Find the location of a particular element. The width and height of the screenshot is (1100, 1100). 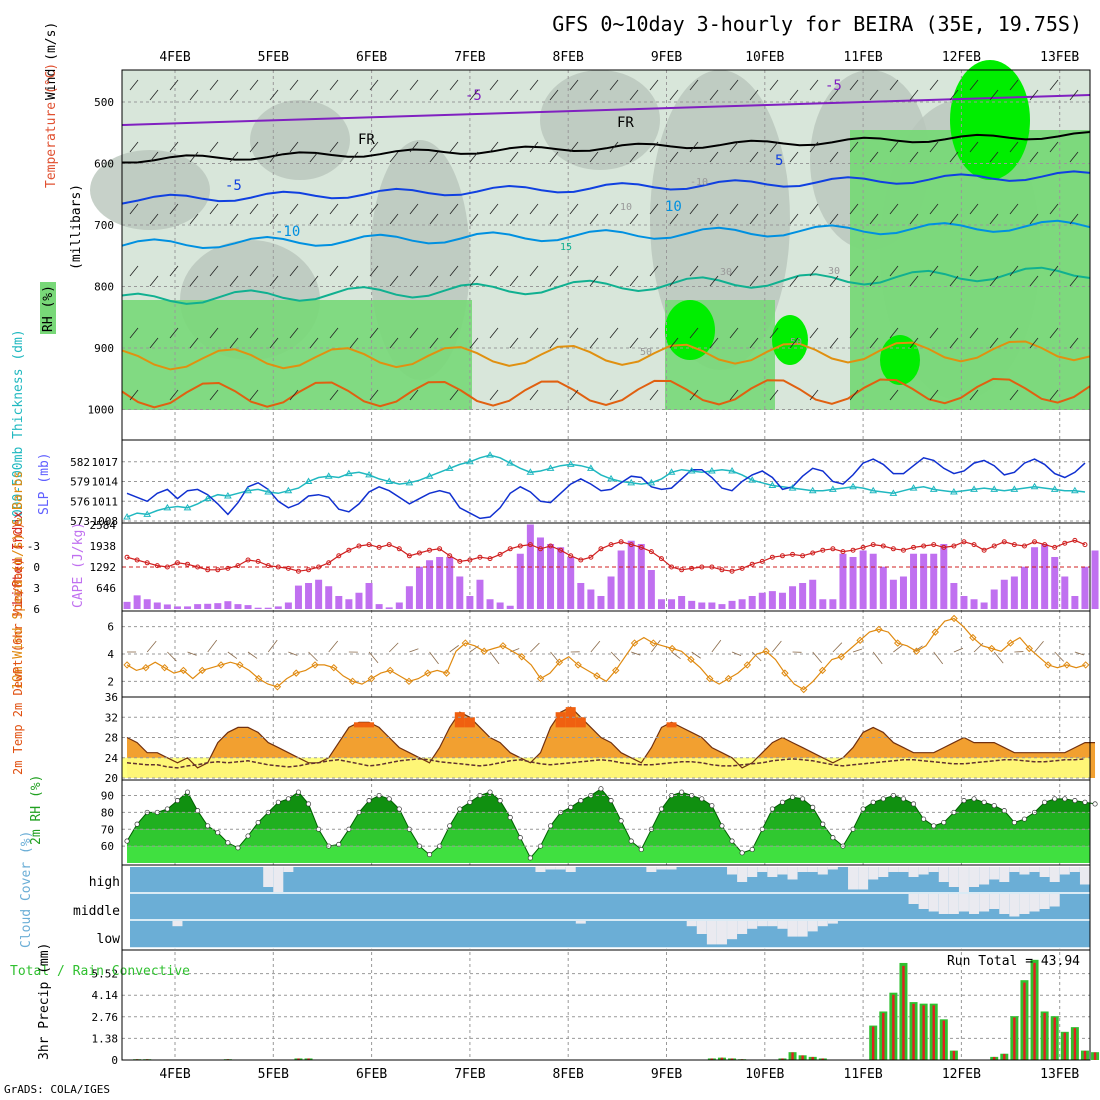

thickness-tick-573: 573 is located at coordinates (80, 521).